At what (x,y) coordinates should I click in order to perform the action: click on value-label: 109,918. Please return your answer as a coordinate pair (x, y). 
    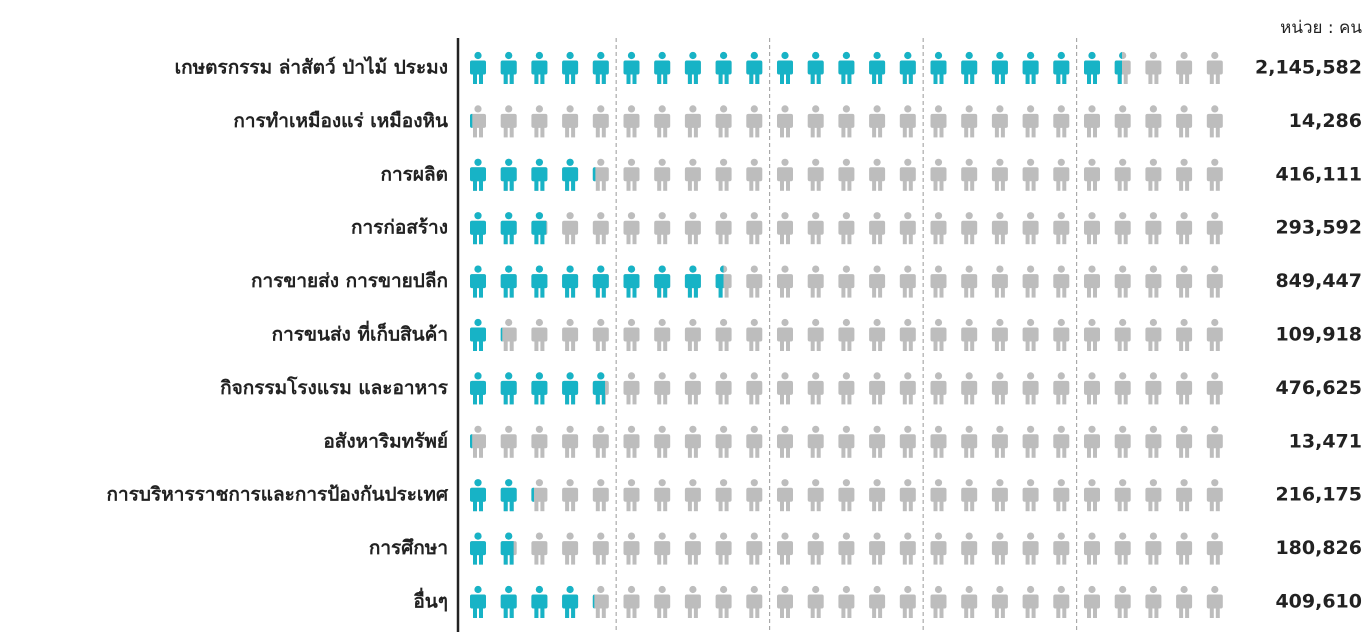
    Looking at the image, I should click on (1318, 335).